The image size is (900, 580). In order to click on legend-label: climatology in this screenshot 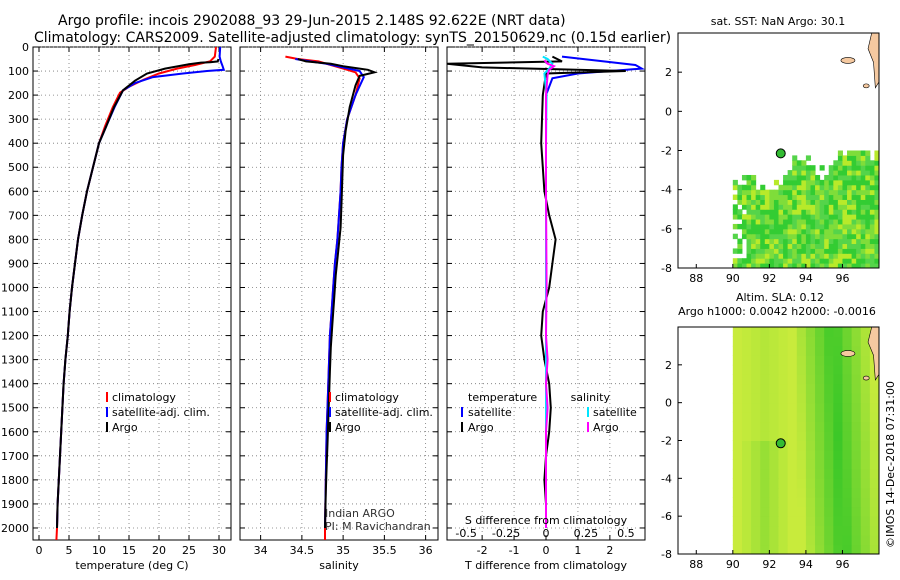, I will do `click(144, 397)`.